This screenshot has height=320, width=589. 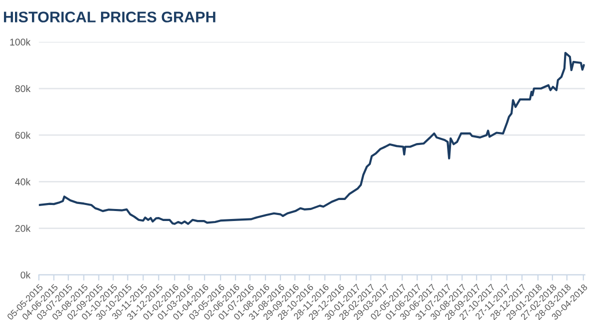 What do you see at coordinates (23, 135) in the screenshot?
I see `y-tick-label: 60k` at bounding box center [23, 135].